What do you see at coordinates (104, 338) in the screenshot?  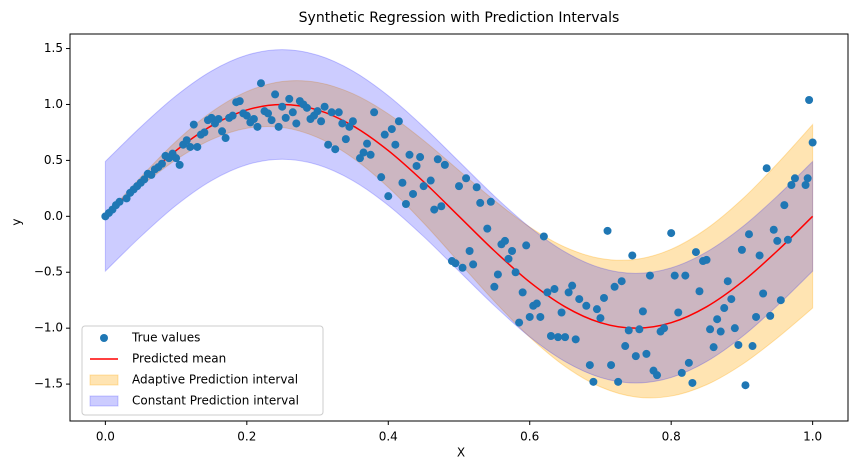 I see `legend-marker` at bounding box center [104, 338].